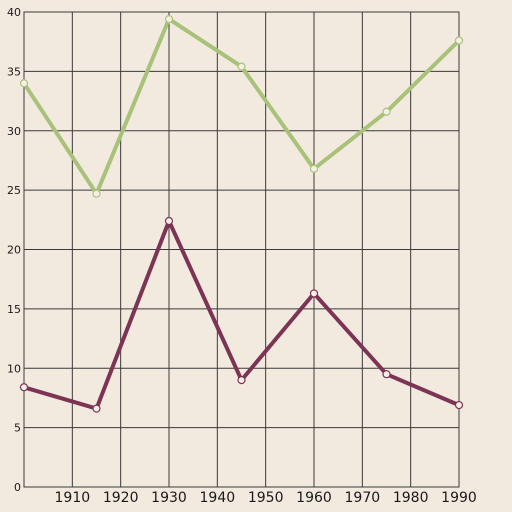  I want to click on y-tick-label: 35, so click(14, 71).